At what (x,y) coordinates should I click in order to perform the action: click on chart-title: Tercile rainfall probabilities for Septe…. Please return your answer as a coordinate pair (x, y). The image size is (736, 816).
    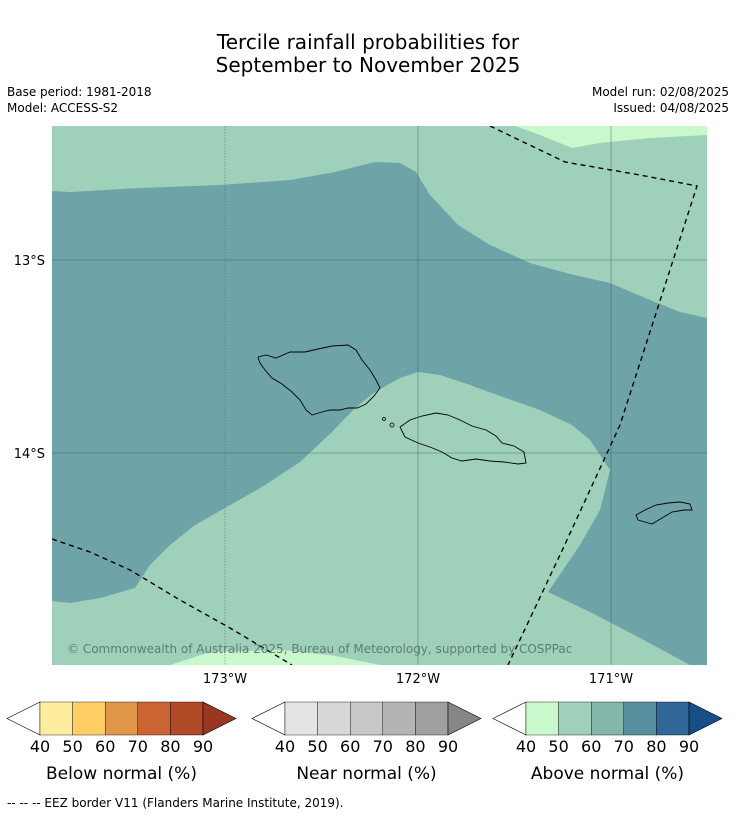
    Looking at the image, I should click on (368, 54).